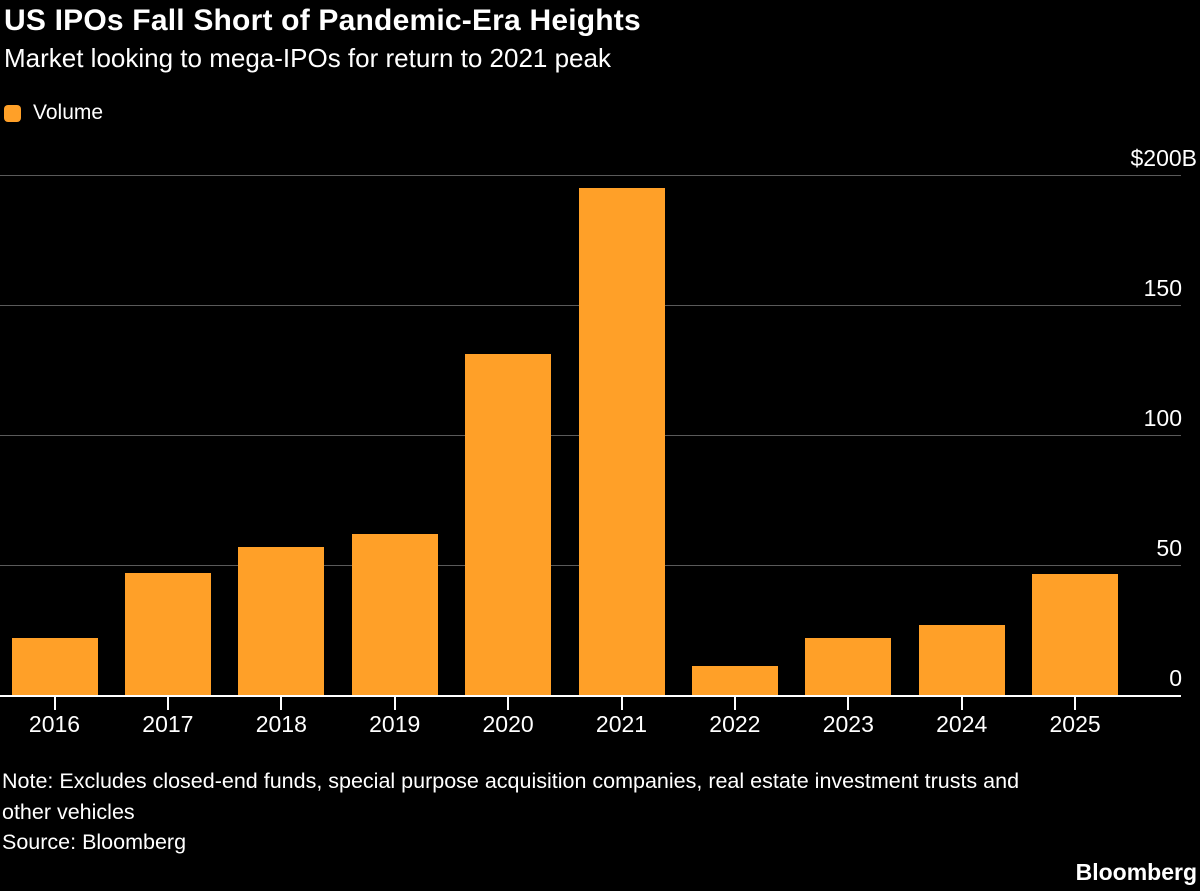 The height and width of the screenshot is (891, 1200). I want to click on x-axis-label-2023: 2023, so click(848, 724).